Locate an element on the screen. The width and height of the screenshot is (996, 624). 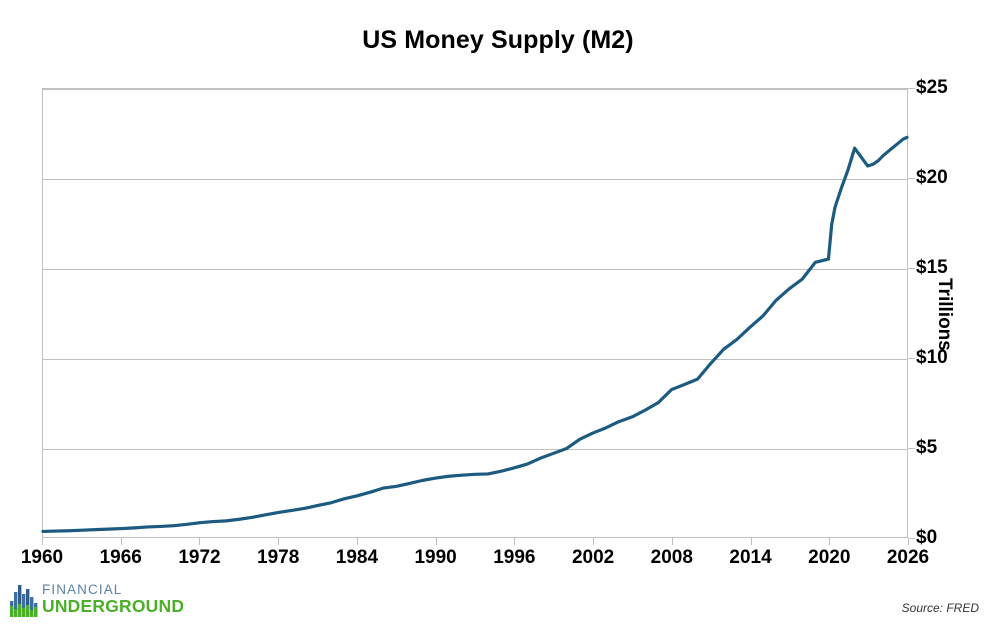
x-tick-label: 1960 is located at coordinates (42, 557).